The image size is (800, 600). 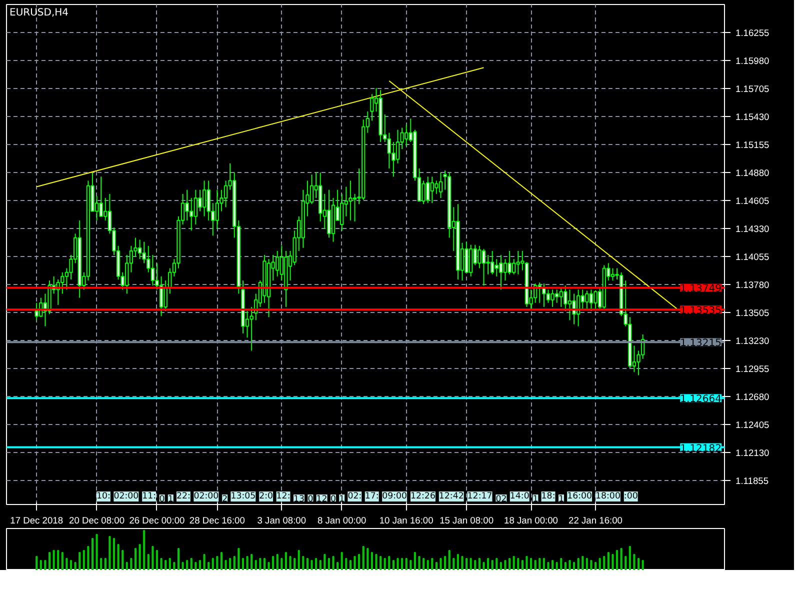 What do you see at coordinates (266, 497) in the screenshot?
I see `annotation: 2:0` at bounding box center [266, 497].